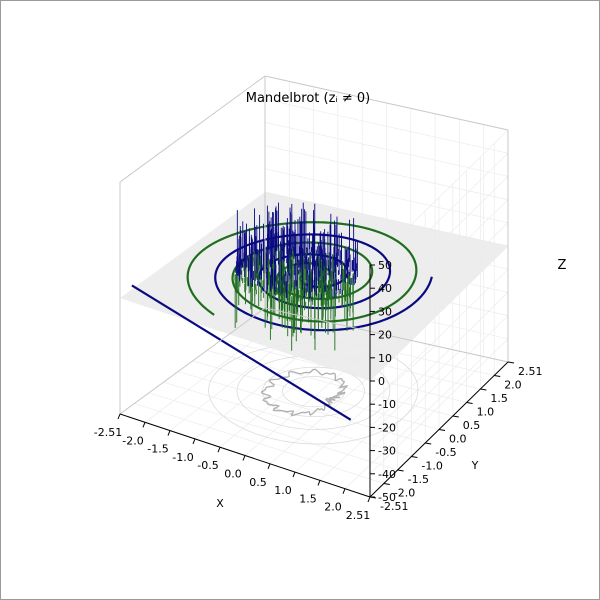 The image size is (600, 600). Describe the element at coordinates (308, 98) in the screenshot. I see `chart-title: Mandelbrot (zᵢ ≠ 0)` at that location.